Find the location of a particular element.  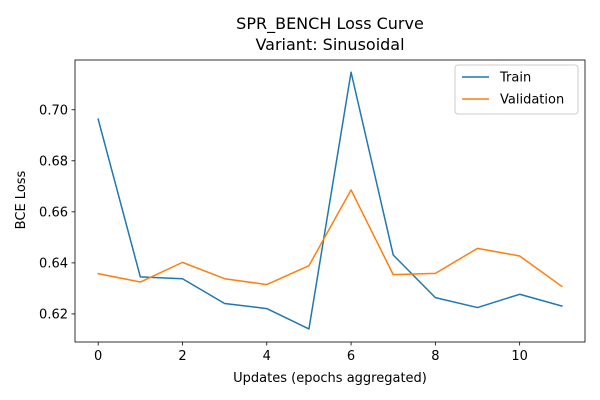

x-tick-label: 2 is located at coordinates (182, 356).